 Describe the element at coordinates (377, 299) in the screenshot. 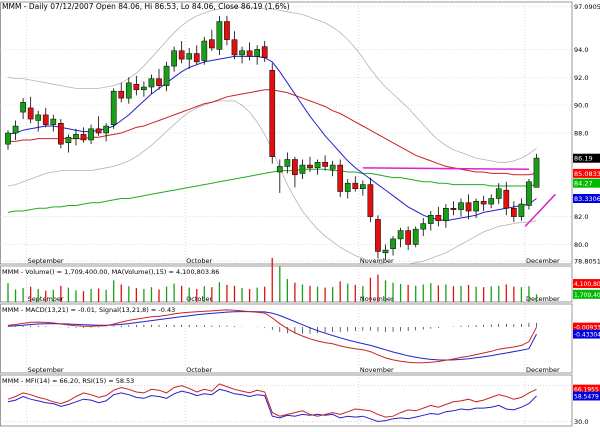

I see `volume-x-tick-label: November` at that location.